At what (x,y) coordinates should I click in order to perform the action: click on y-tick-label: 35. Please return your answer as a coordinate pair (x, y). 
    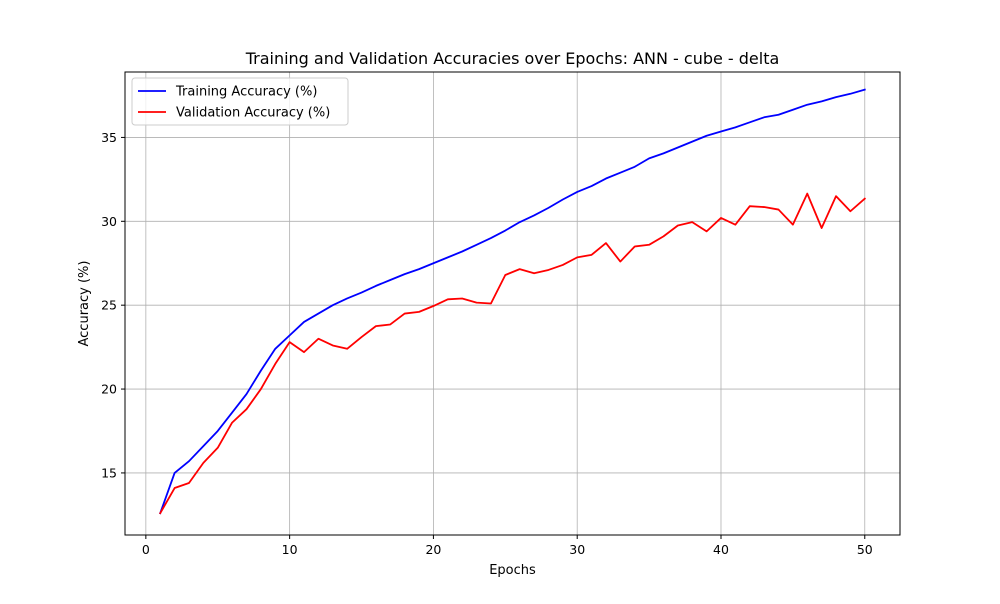
    Looking at the image, I should click on (109, 137).